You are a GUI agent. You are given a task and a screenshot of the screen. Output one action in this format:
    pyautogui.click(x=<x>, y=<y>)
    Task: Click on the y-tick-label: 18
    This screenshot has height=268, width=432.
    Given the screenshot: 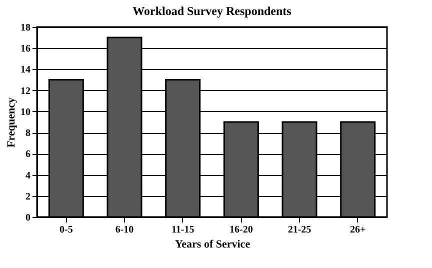 What is the action you would take?
    pyautogui.click(x=25, y=28)
    